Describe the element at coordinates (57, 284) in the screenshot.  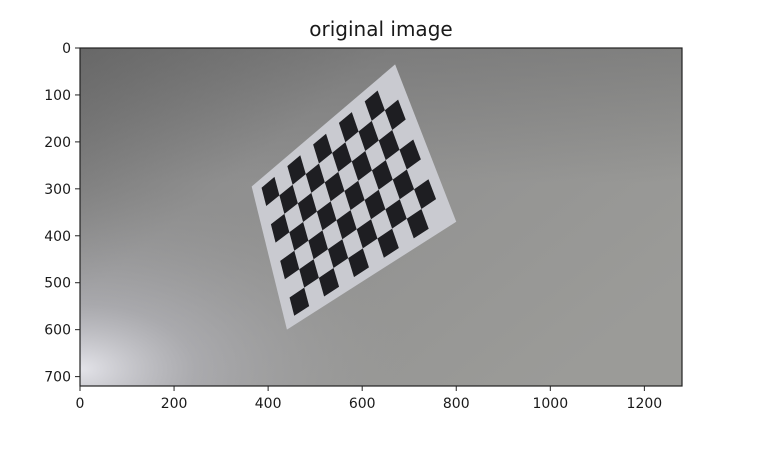
I see `y-tick-label: 500` at that location.